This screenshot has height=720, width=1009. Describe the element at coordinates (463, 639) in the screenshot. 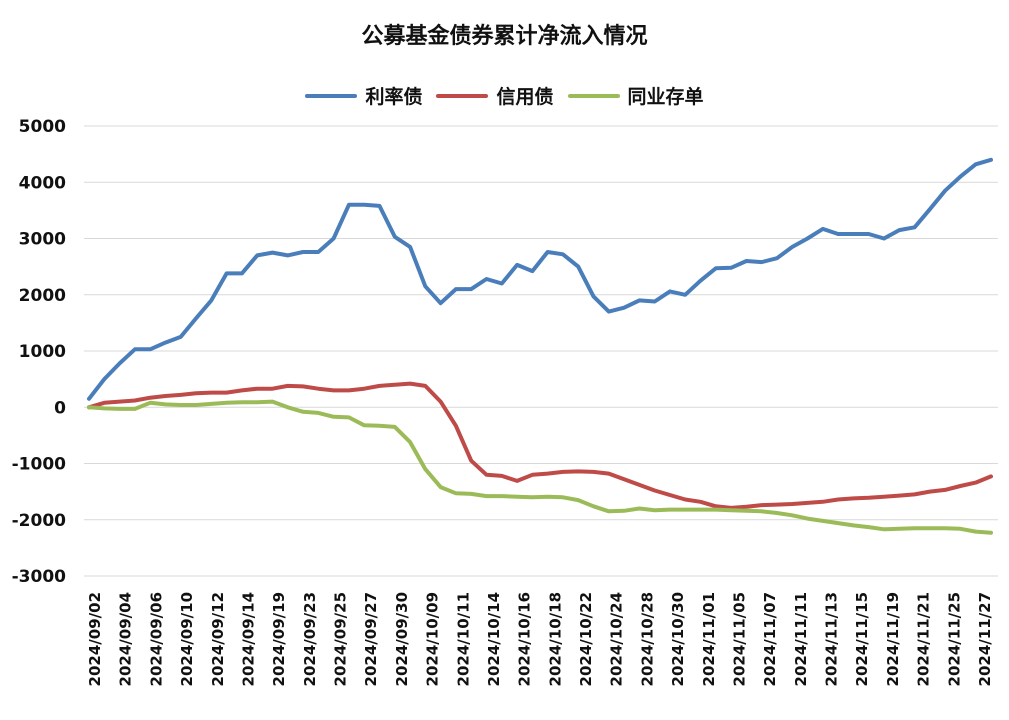

I see `x-tick-label: 2024/10/11` at that location.